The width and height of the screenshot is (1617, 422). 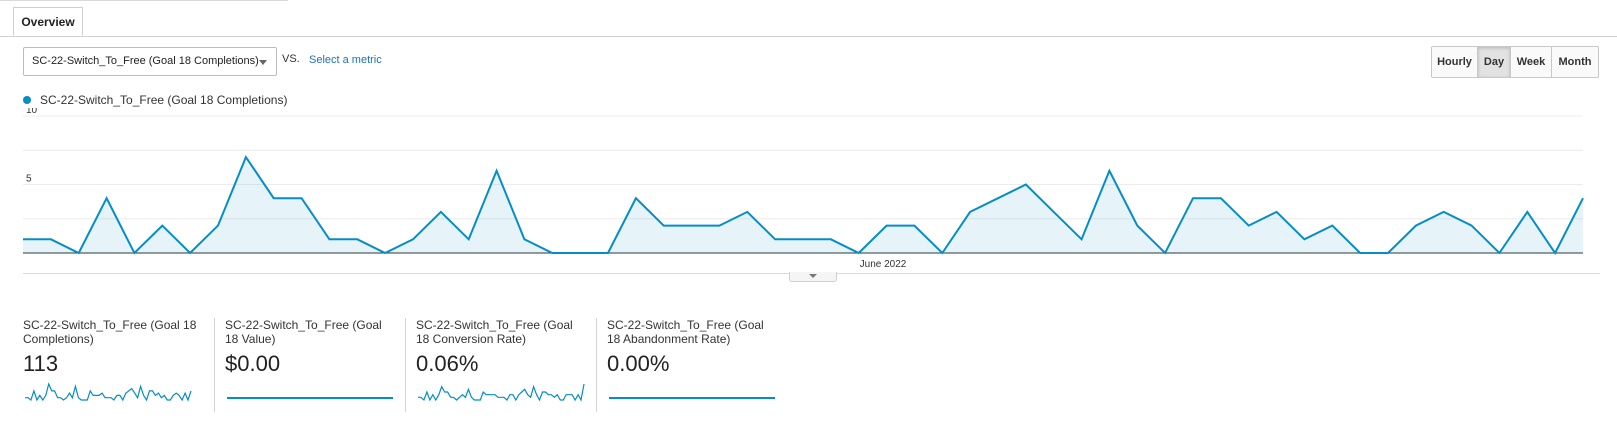 What do you see at coordinates (638, 363) in the screenshot?
I see `scorecard-value: 0.00%` at bounding box center [638, 363].